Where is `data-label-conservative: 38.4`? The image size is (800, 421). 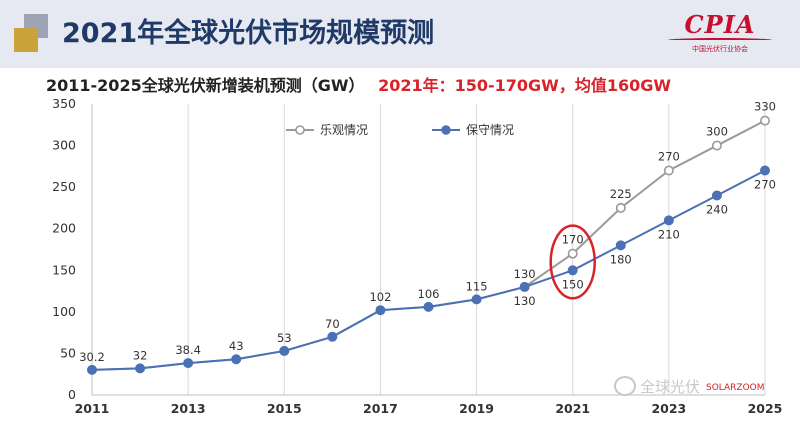
data-label-conservative: 38.4 is located at coordinates (188, 350).